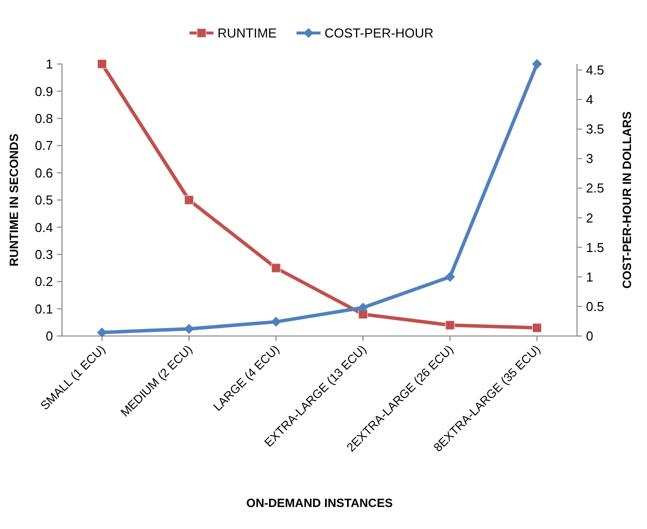 Image resolution: width=647 pixels, height=529 pixels. Describe the element at coordinates (43, 308) in the screenshot. I see `y-tick-label: 0.1` at that location.